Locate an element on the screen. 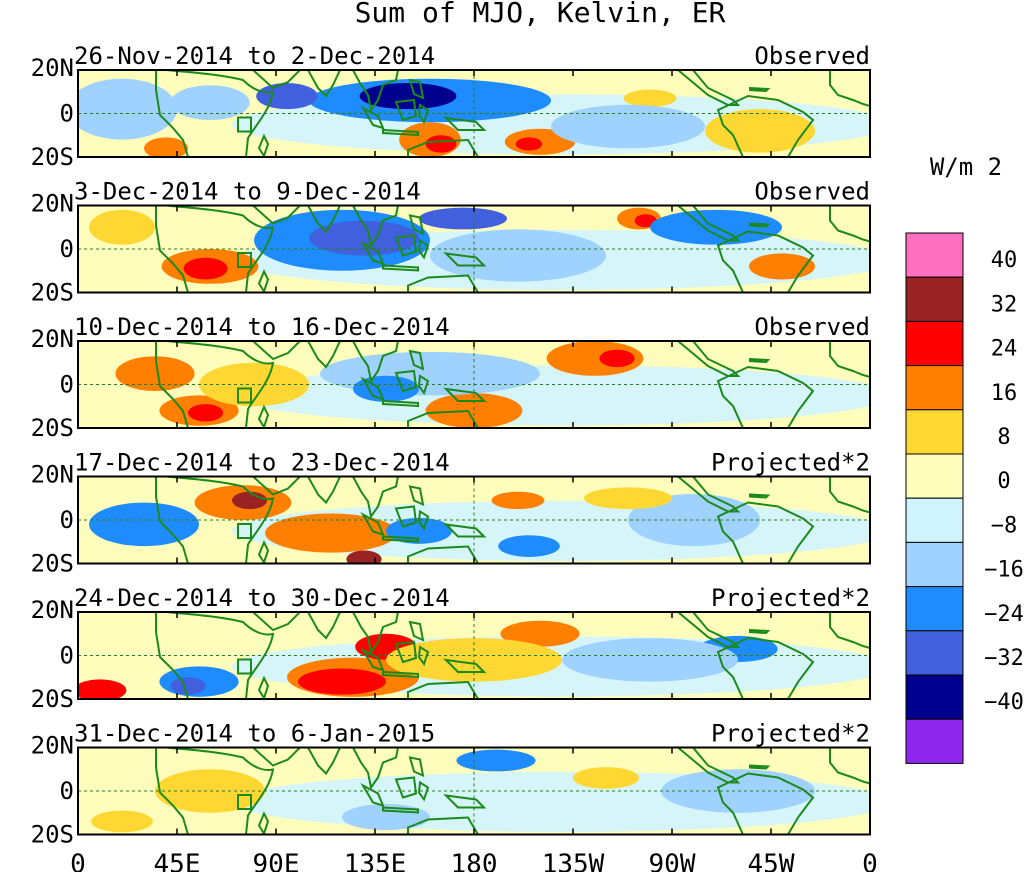  lon-label: 0 is located at coordinates (870, 861).